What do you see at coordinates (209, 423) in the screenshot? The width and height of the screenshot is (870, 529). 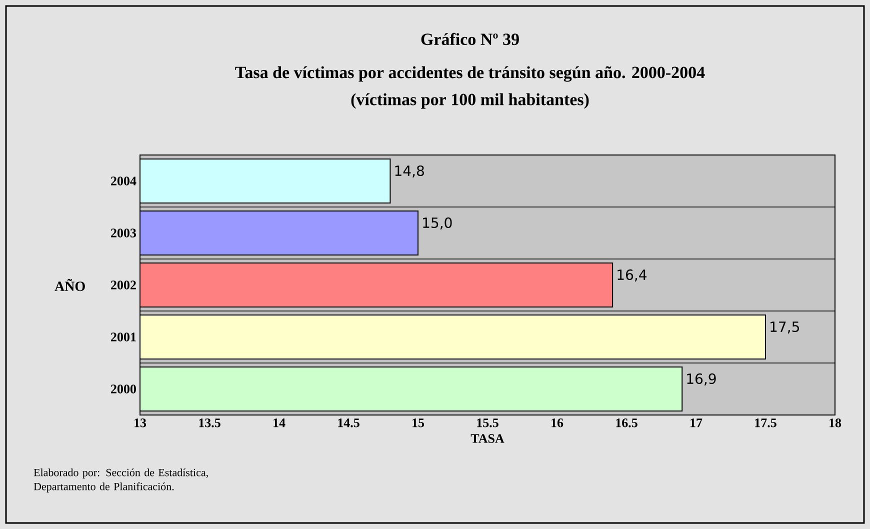 I see `x-tick-label: 13.5` at bounding box center [209, 423].